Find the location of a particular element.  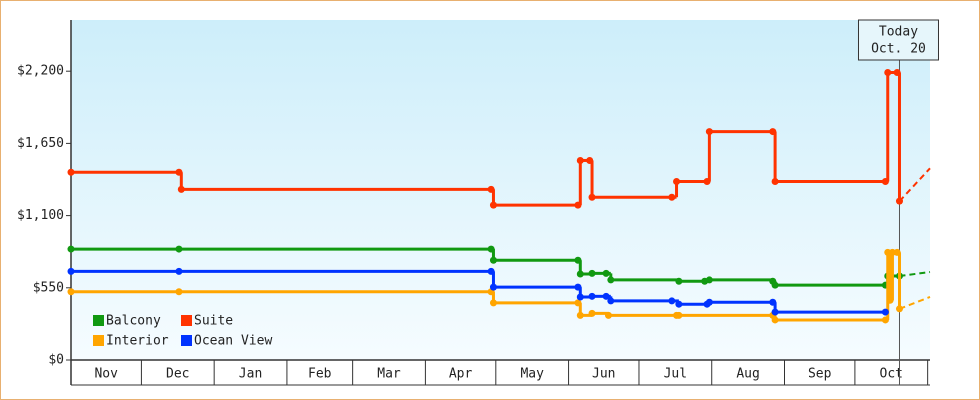

y-tick-label: $2,200 is located at coordinates (40, 71).